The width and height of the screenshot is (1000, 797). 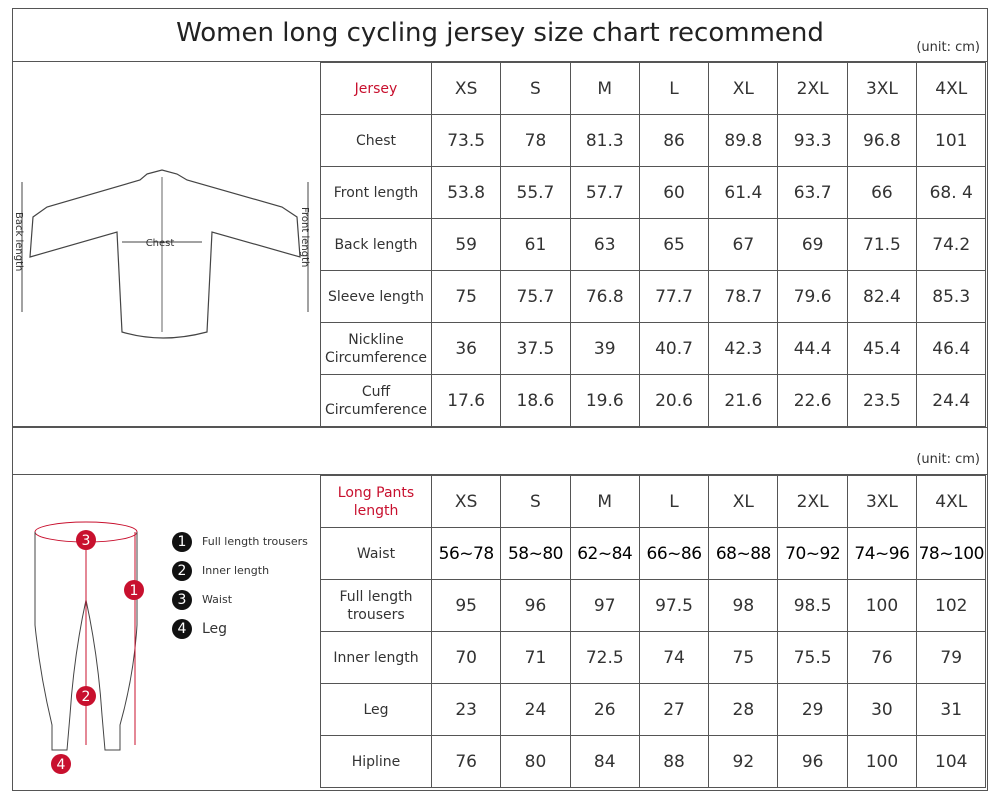 What do you see at coordinates (604, 553) in the screenshot?
I see `size-value-cell: 62~84` at bounding box center [604, 553].